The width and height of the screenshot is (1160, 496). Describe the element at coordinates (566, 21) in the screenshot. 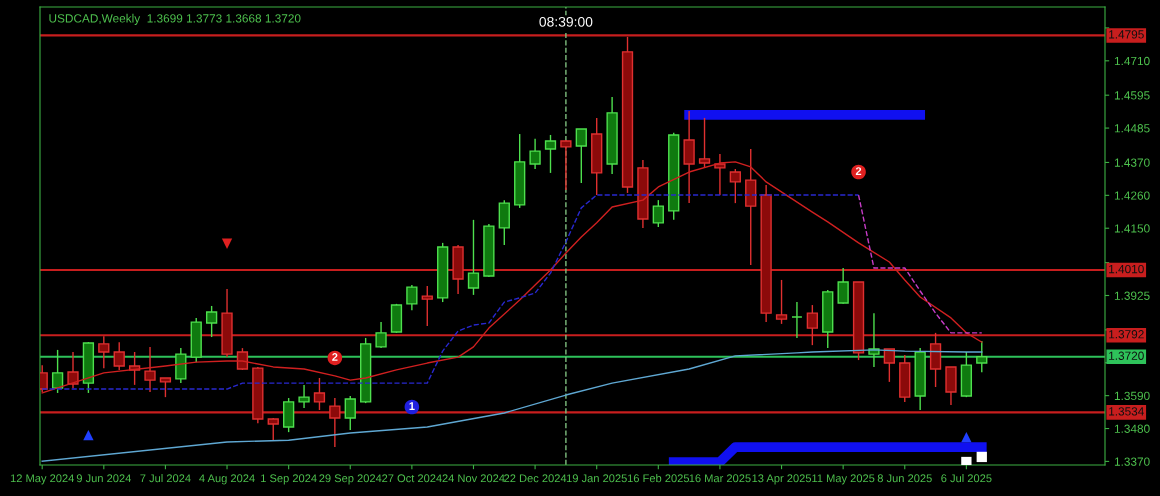

I see `ref-line-label: 08:39:00` at that location.